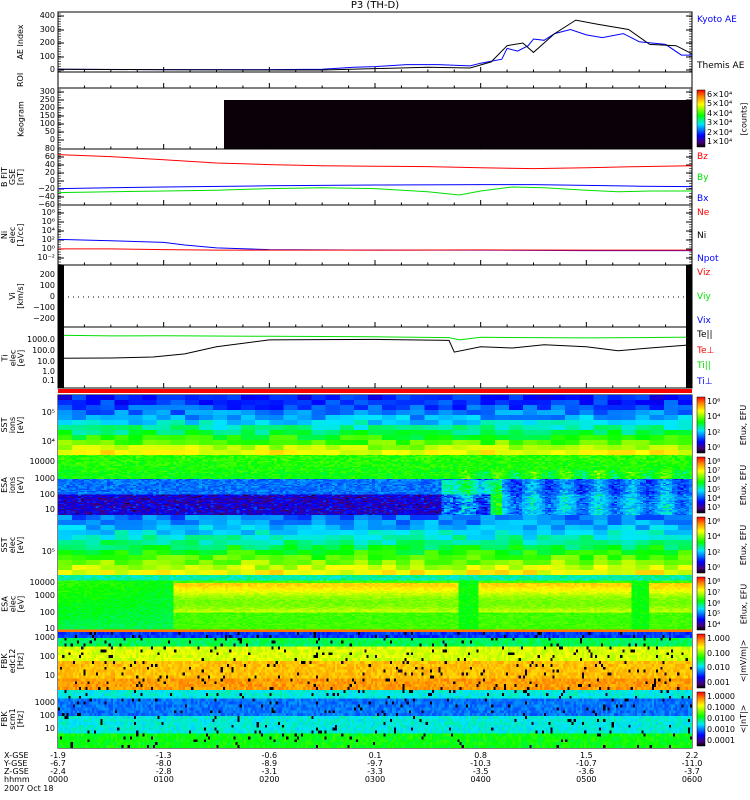 The width and height of the screenshot is (750, 800). What do you see at coordinates (49, 628) in the screenshot?
I see `esa_e-ytick-label: 10` at bounding box center [49, 628].